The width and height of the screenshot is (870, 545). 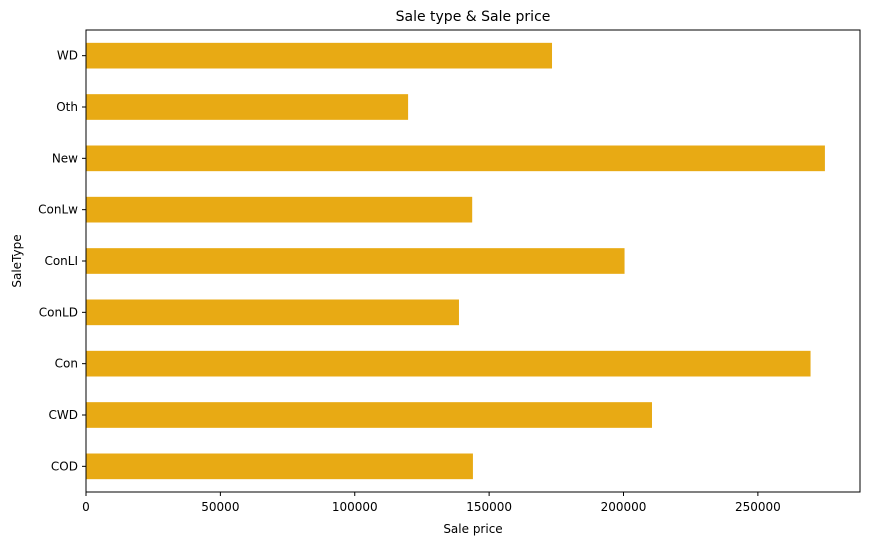 What do you see at coordinates (17, 260) in the screenshot?
I see `y-axis-label: SaleType` at bounding box center [17, 260].